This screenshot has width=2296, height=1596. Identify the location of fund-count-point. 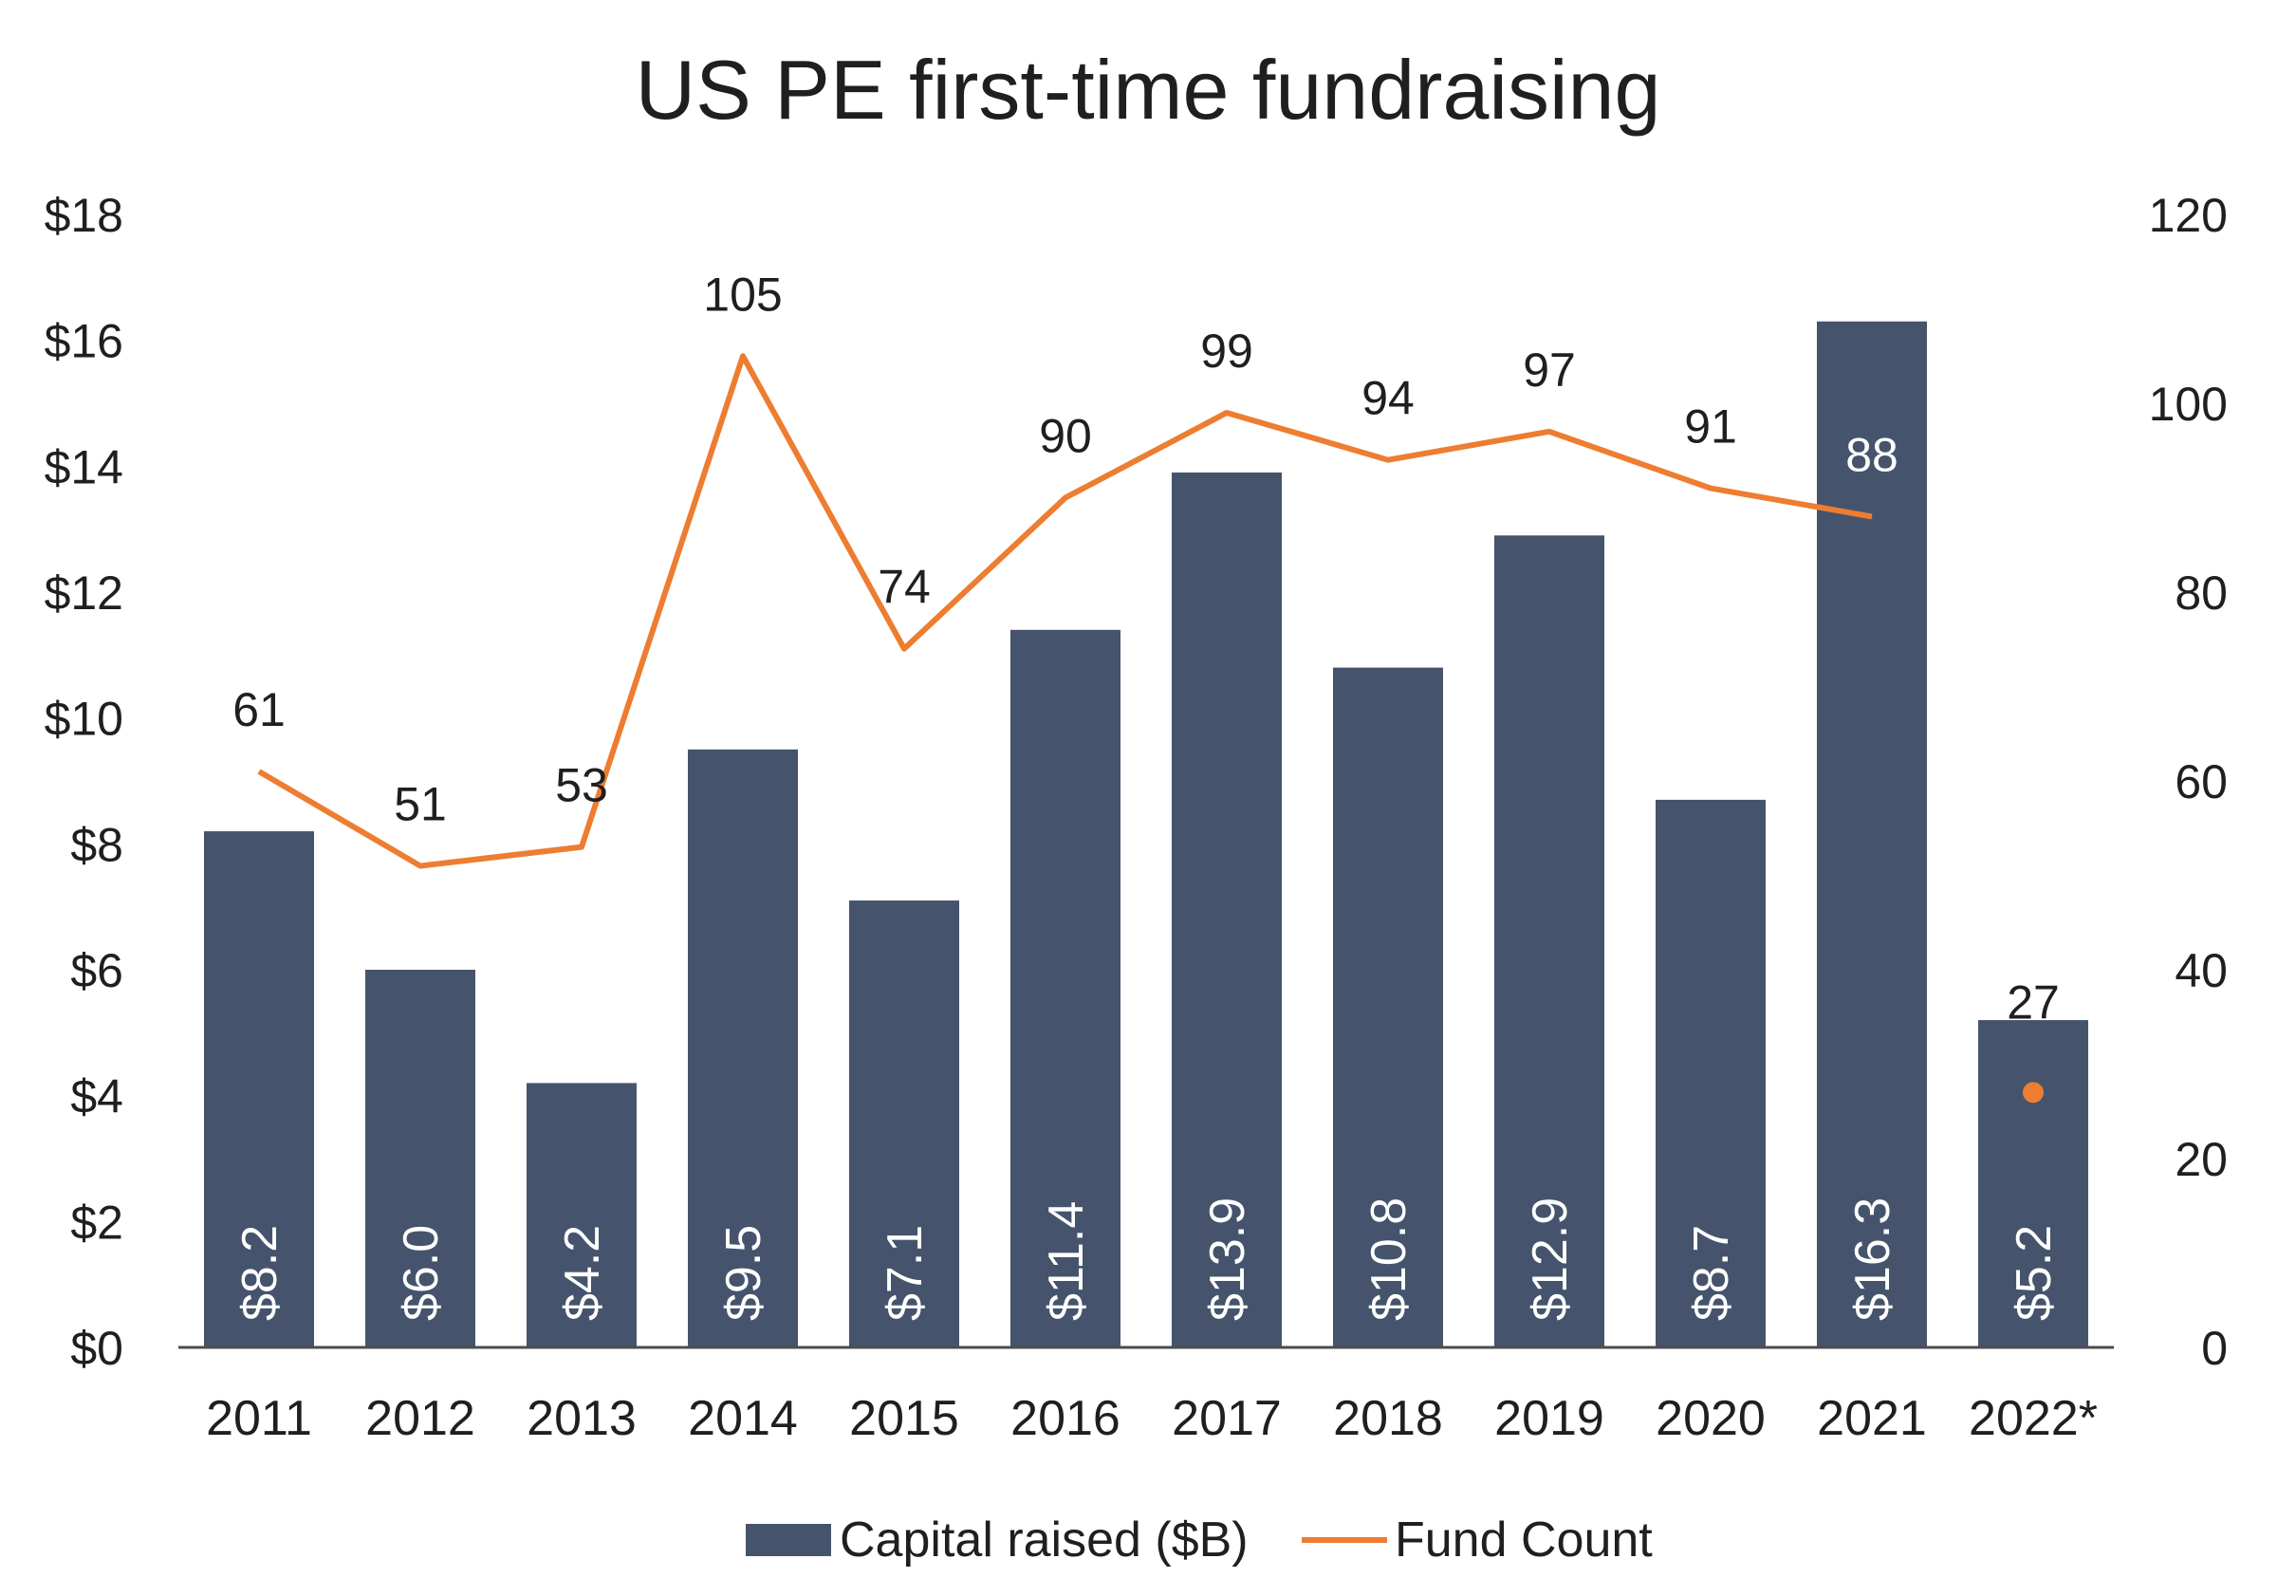
(2033, 1093).